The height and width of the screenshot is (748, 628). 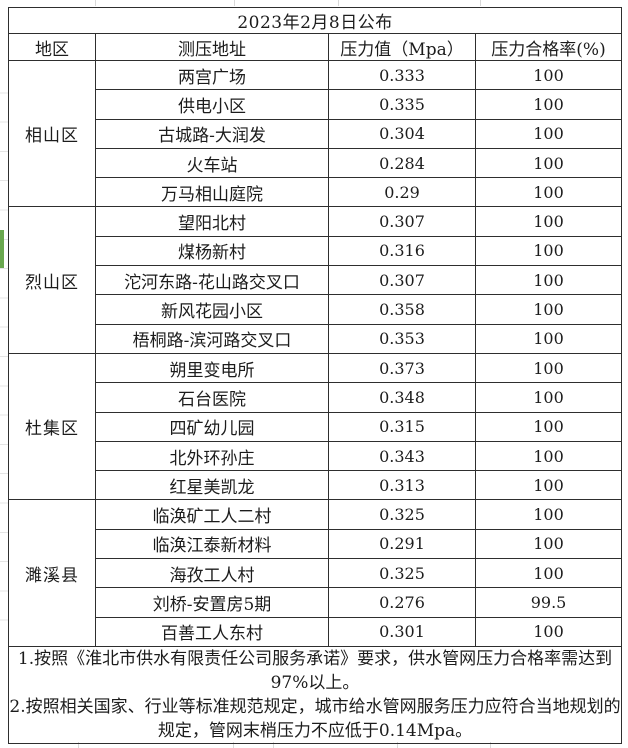 I want to click on table-row: 四矿幼儿园 0.315 100, so click(x=316, y=426).